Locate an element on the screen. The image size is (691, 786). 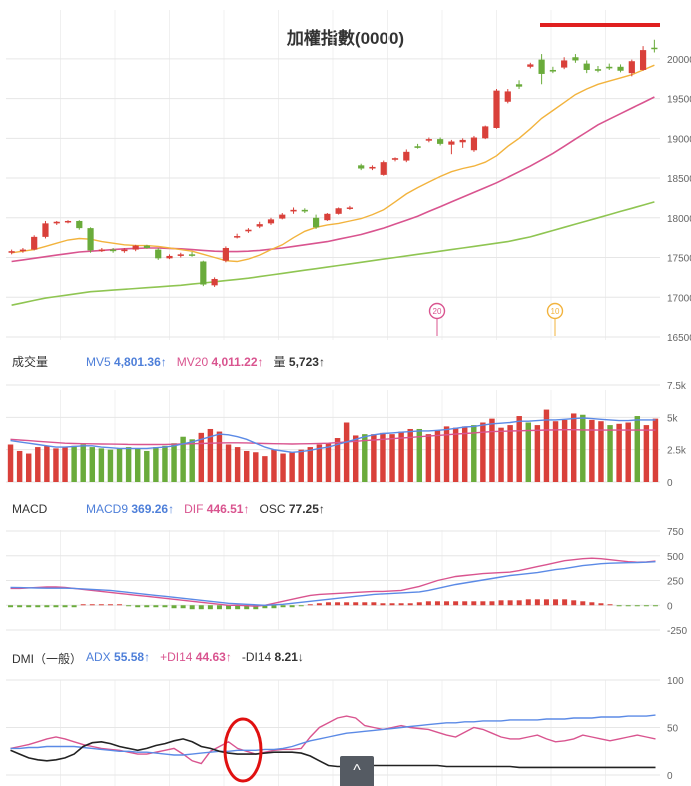
mdi-line is located at coordinates (333, 753).